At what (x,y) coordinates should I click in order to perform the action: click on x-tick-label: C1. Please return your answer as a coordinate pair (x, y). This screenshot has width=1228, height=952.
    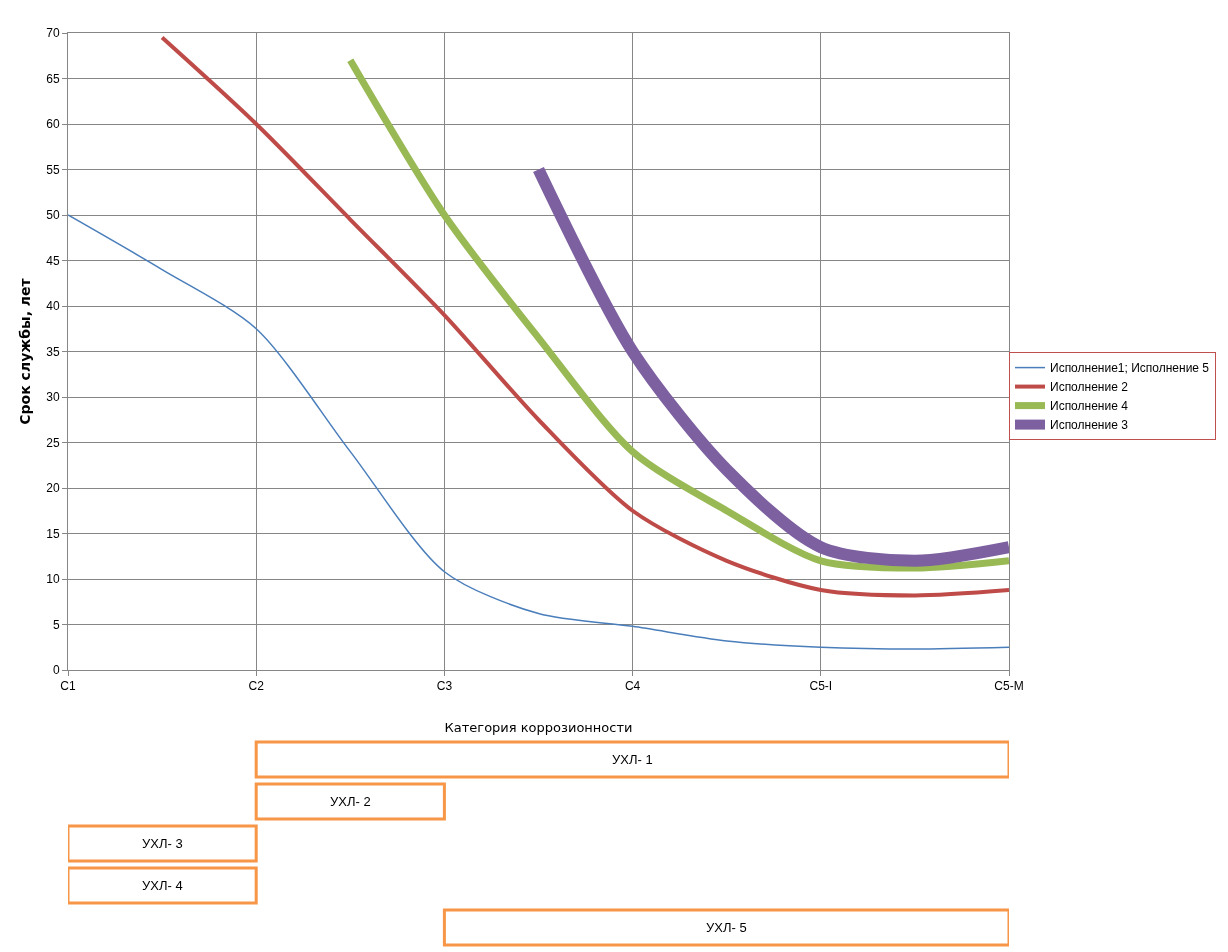
    Looking at the image, I should click on (68, 686).